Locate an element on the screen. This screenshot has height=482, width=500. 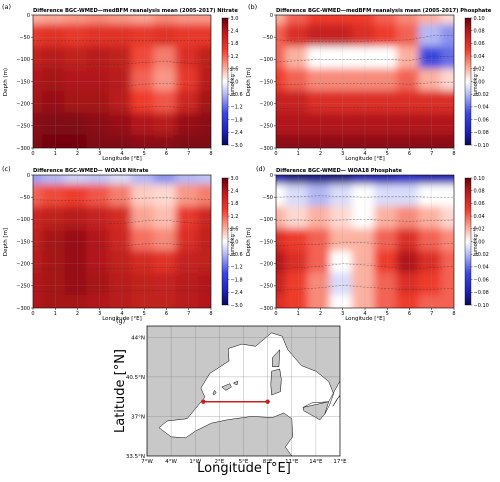
colorbar-tick-label: −0.06 is located at coordinates (481, 280).